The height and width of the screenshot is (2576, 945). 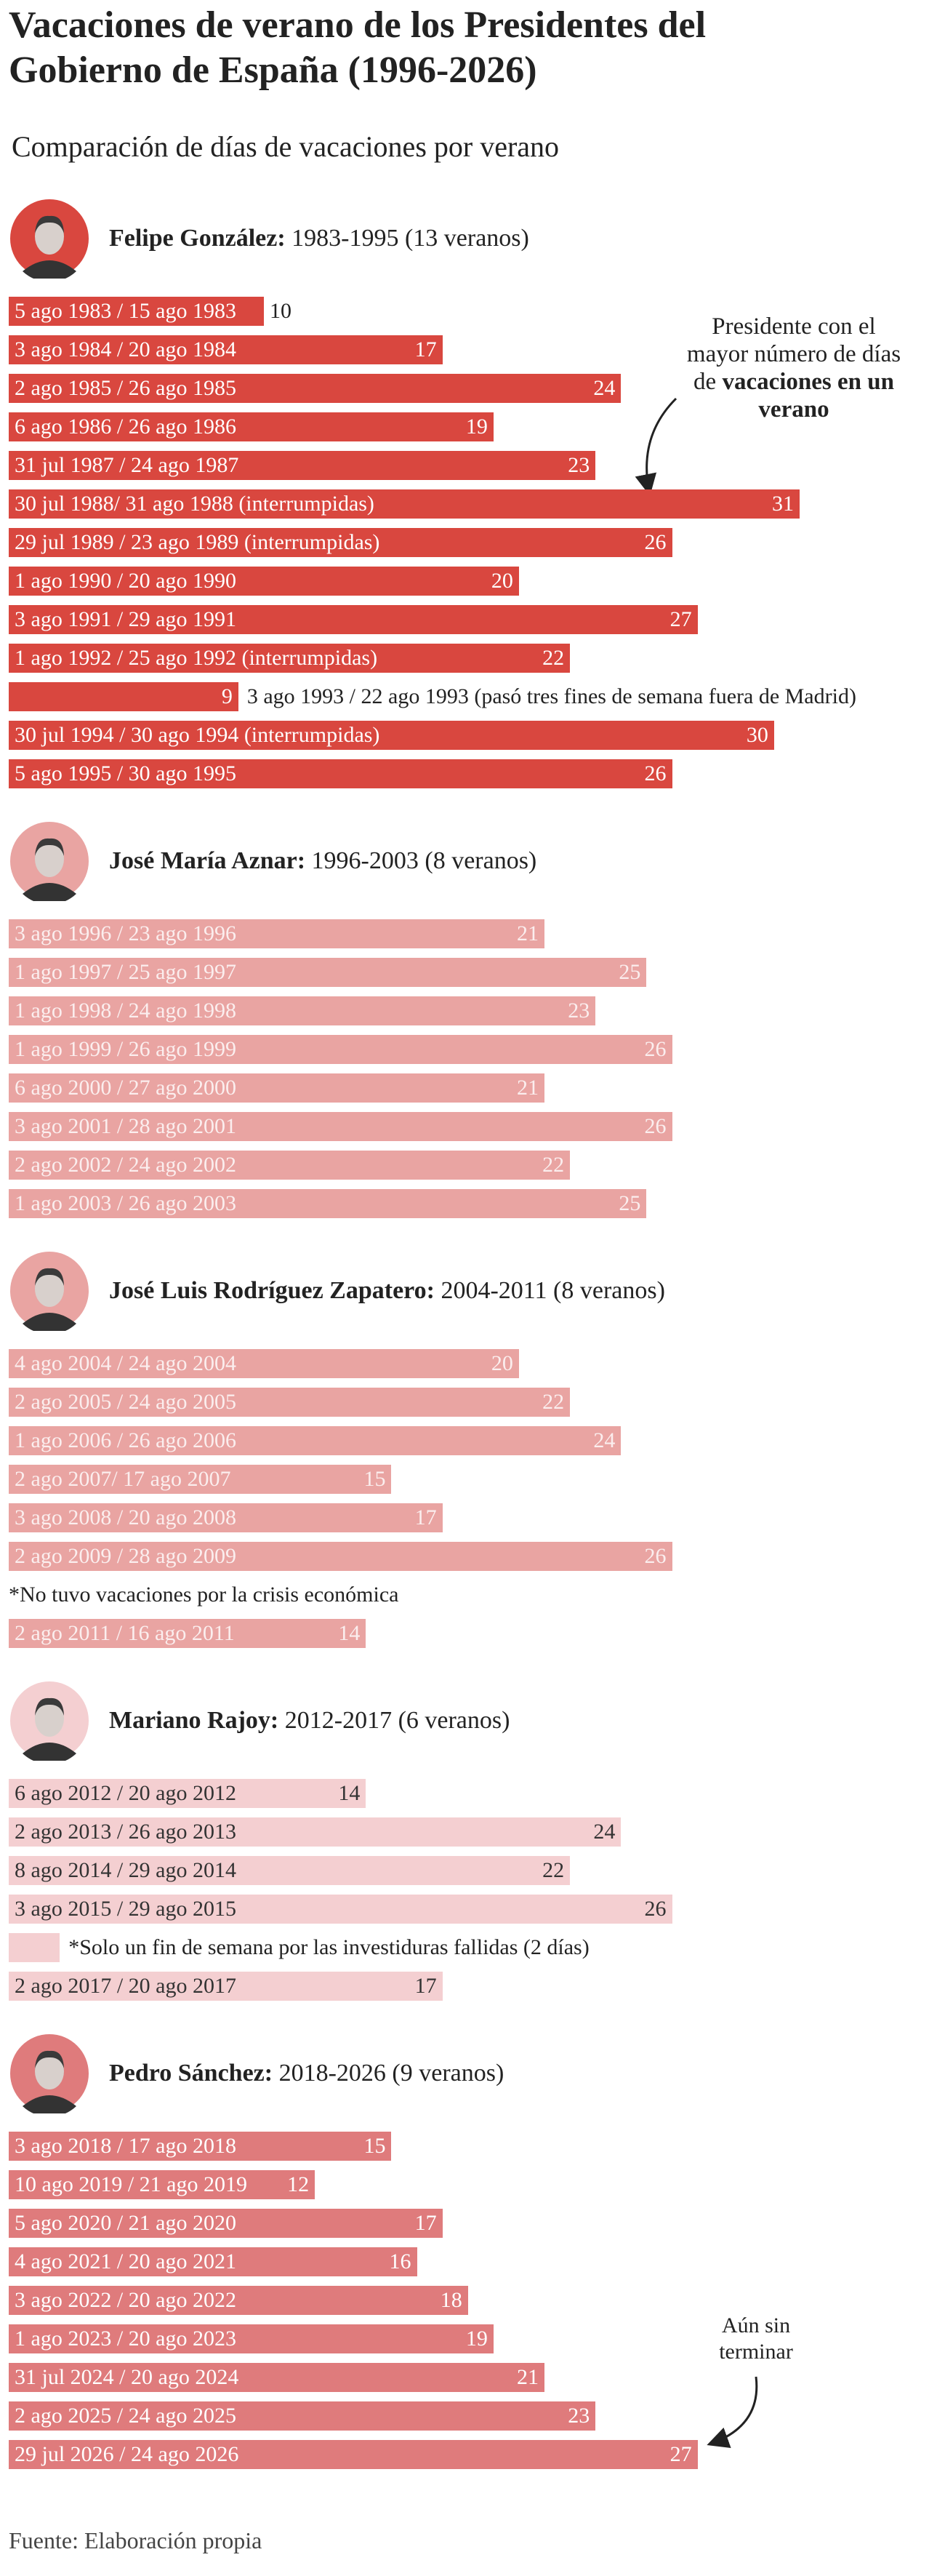 I want to click on bar-label: 1 ago 1999 / 26 ago 1999, so click(x=125, y=1049).